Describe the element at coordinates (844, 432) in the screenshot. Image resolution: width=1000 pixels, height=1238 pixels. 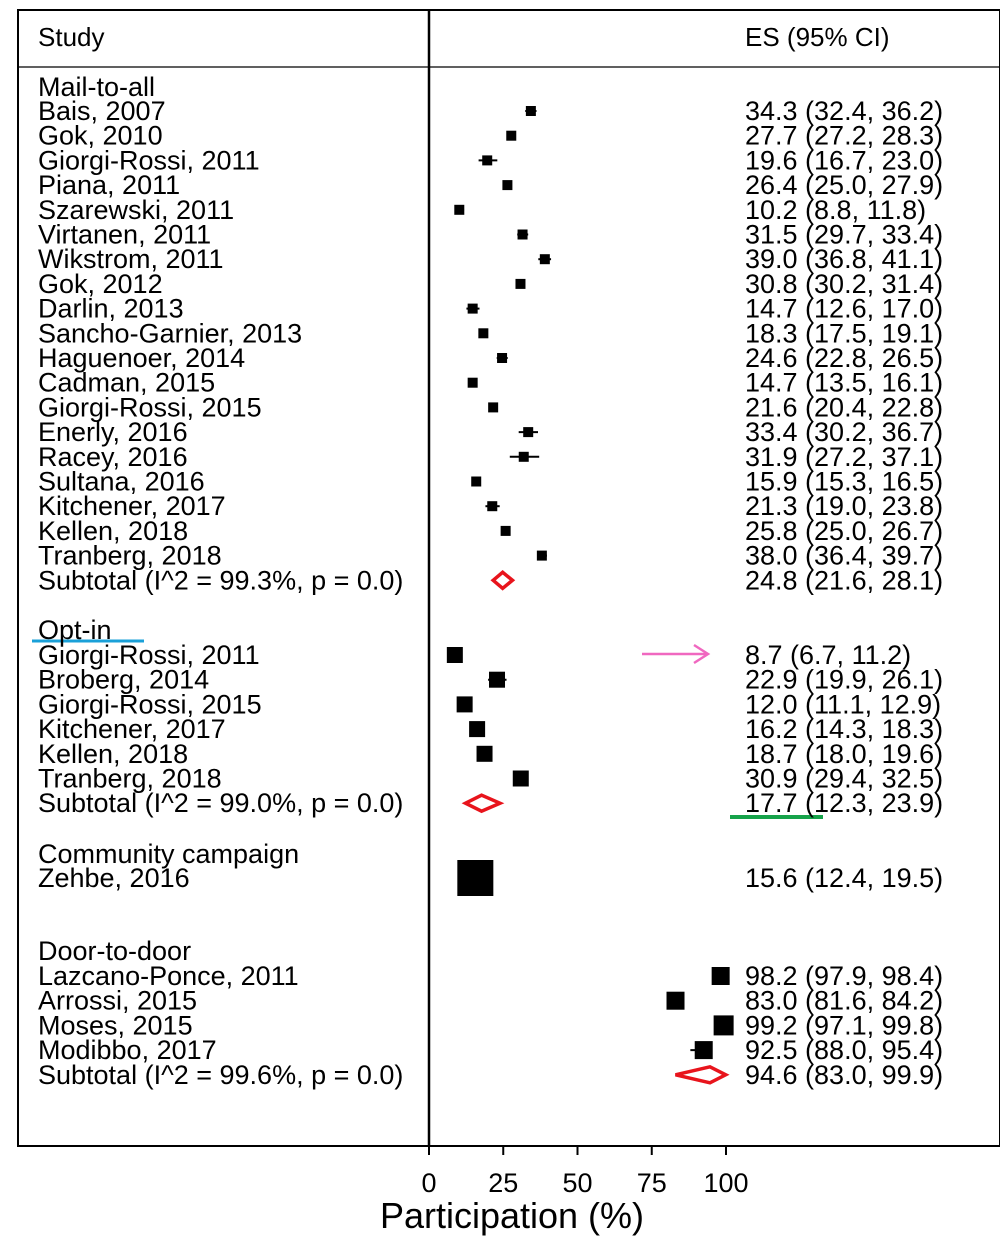
I see `study-es-value: 33.4 (30.2, 36.7)` at that location.